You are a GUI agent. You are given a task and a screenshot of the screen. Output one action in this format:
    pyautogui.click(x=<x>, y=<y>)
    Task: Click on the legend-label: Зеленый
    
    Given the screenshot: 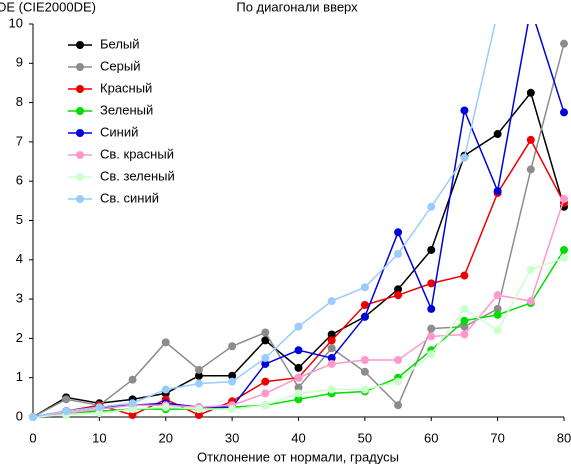 What is the action you would take?
    pyautogui.click(x=126, y=109)
    